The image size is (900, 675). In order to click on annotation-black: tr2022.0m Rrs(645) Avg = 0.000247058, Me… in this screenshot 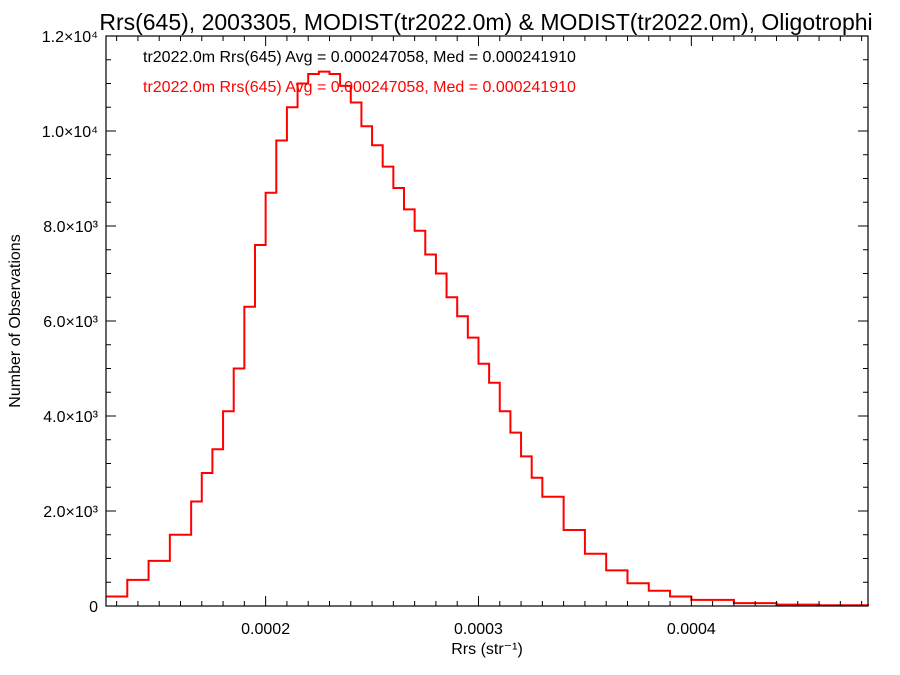, I will do `click(359, 57)`.